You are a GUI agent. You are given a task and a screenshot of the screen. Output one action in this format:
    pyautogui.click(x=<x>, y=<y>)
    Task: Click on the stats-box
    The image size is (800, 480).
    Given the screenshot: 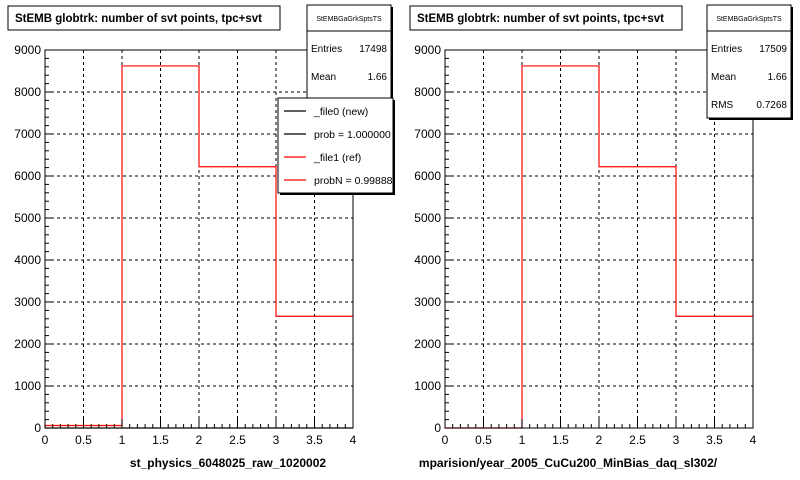 What is the action you would take?
    pyautogui.click(x=749, y=61)
    